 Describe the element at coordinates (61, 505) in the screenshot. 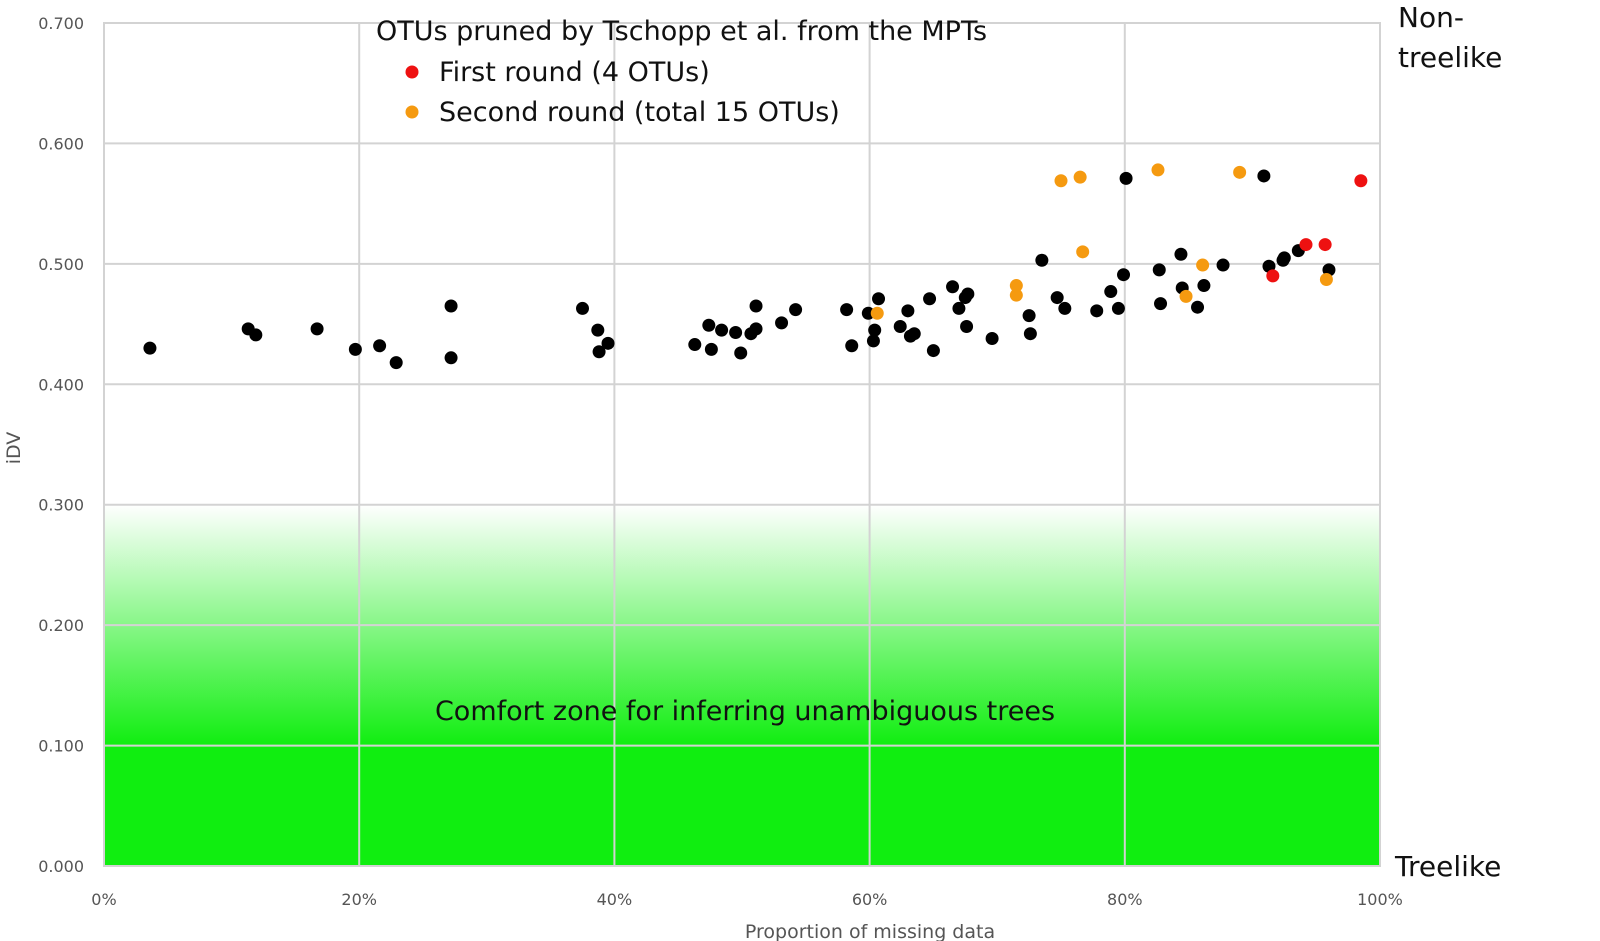

I see `y-tick-label: 0.300` at that location.